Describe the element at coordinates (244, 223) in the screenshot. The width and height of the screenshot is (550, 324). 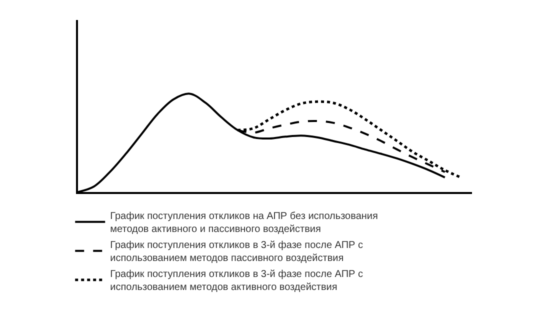
I see `legend-label: График поступления откликов на АПР без использования методов активного и пассивного воздействия` at that location.